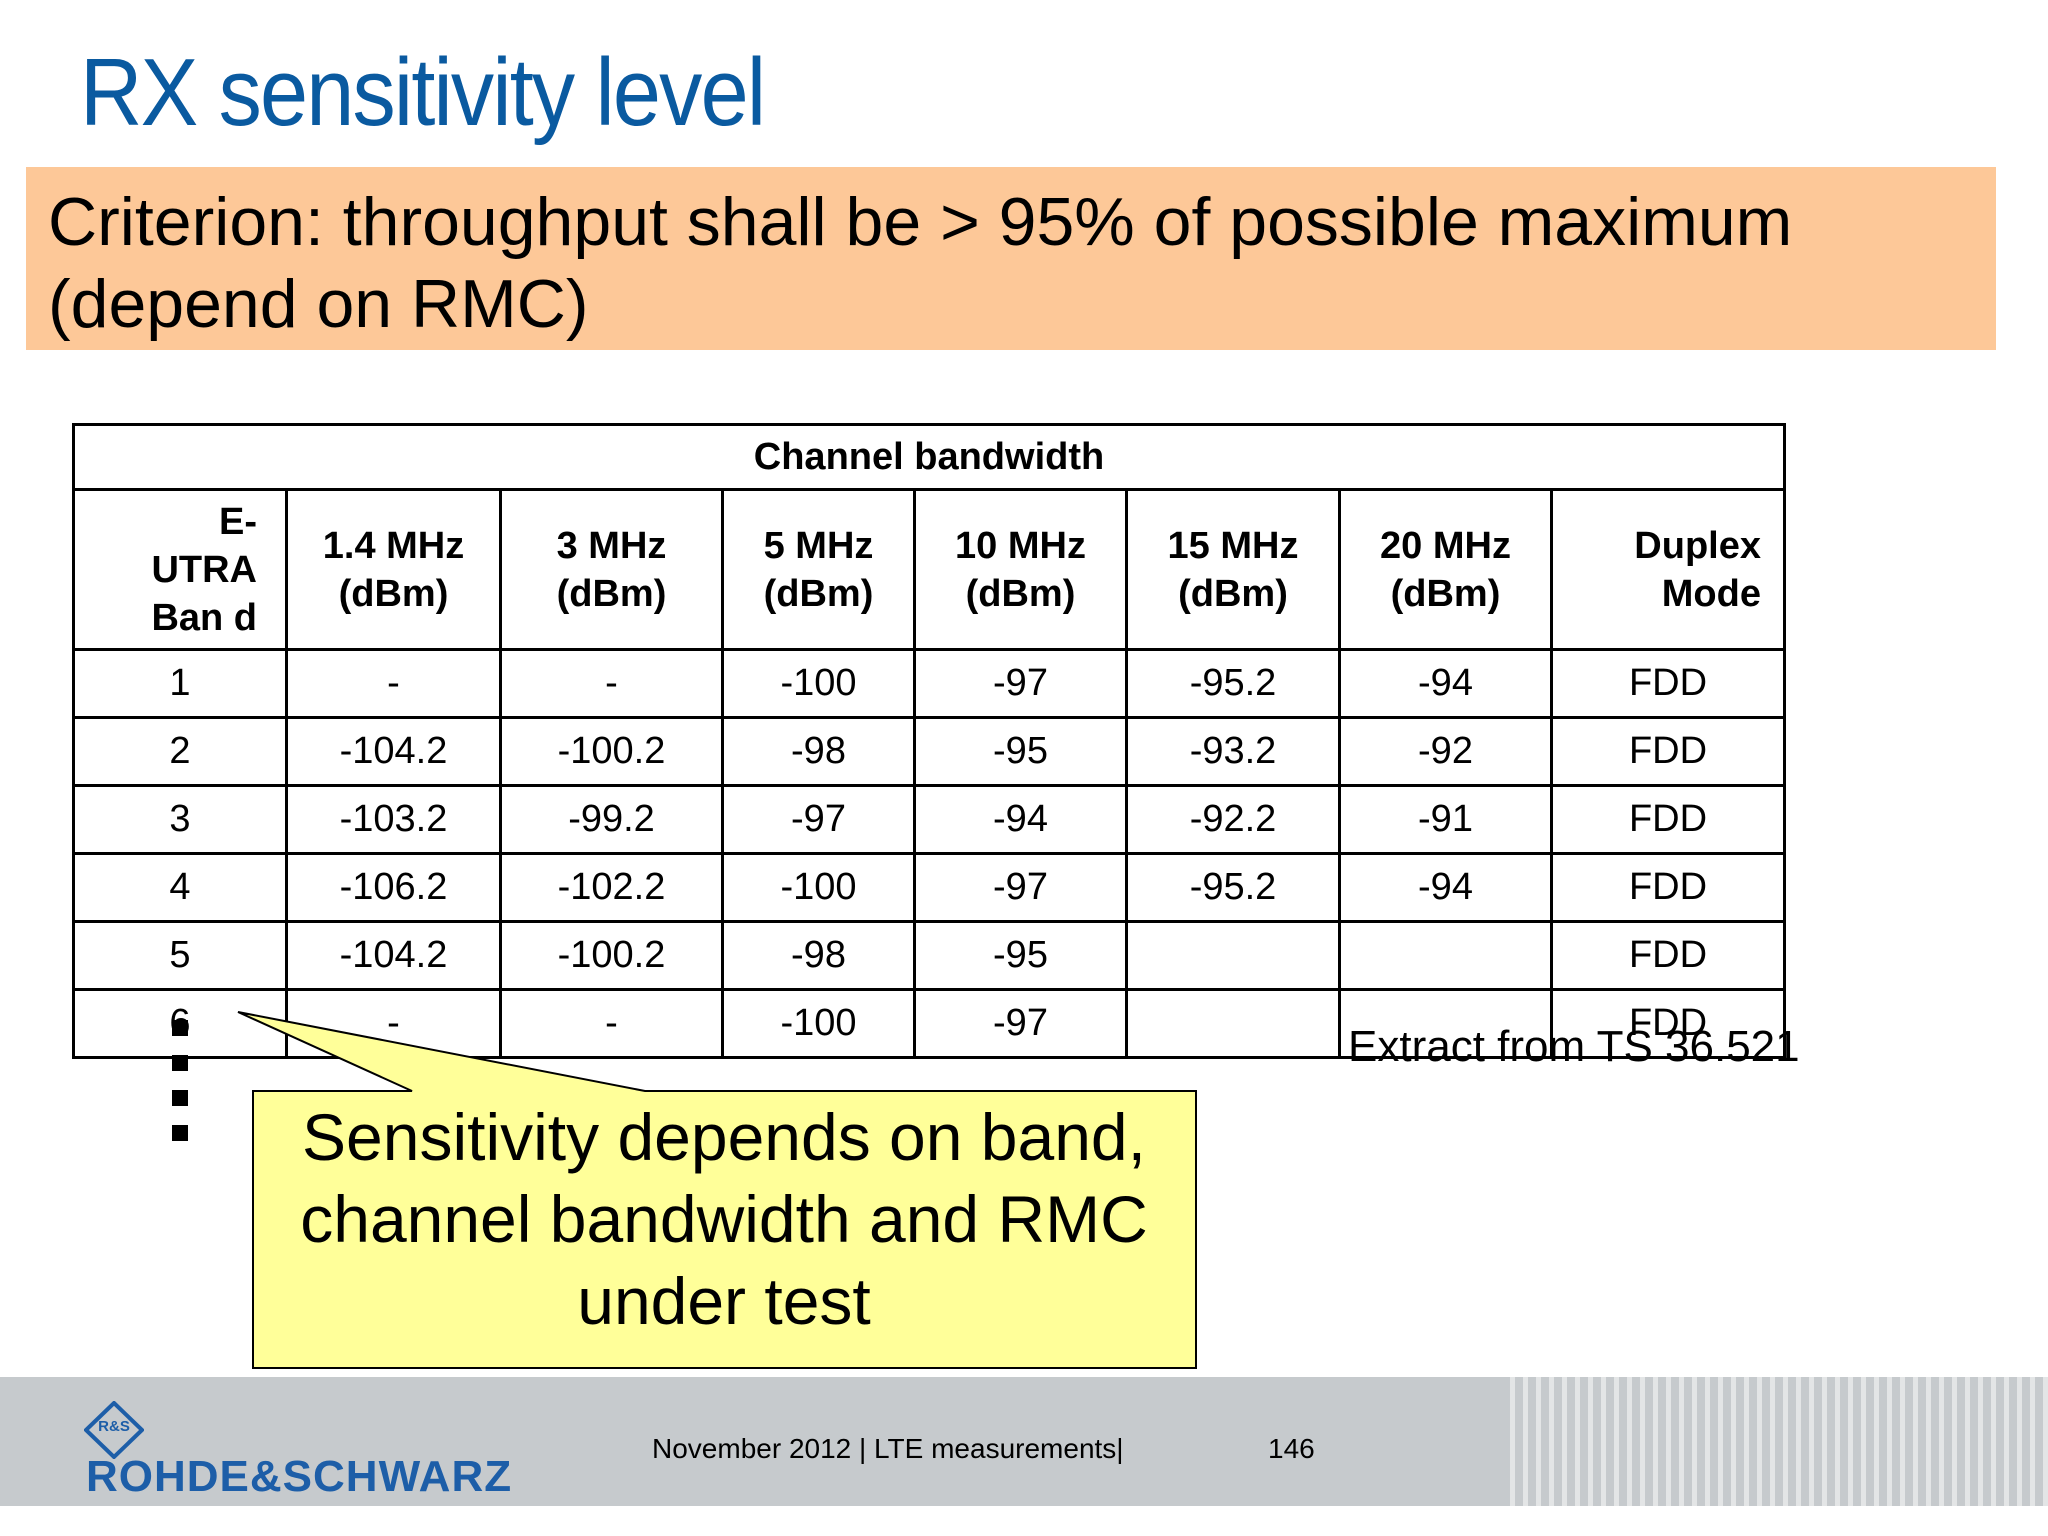  I want to click on extract-note: Extract from TS 36.521, so click(1574, 1046).